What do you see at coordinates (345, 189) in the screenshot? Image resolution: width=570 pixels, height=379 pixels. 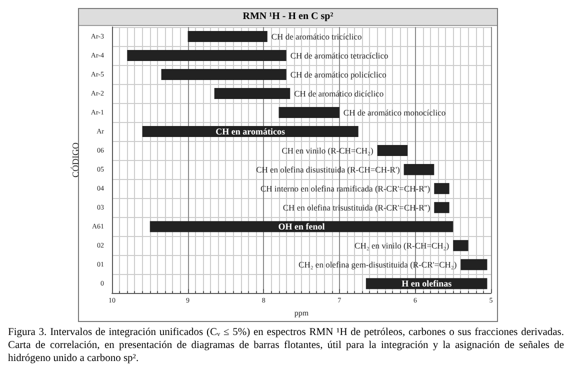 I see `annotation: CH interno en olefina ramificada (R-CR'=CH-R'')` at bounding box center [345, 189].